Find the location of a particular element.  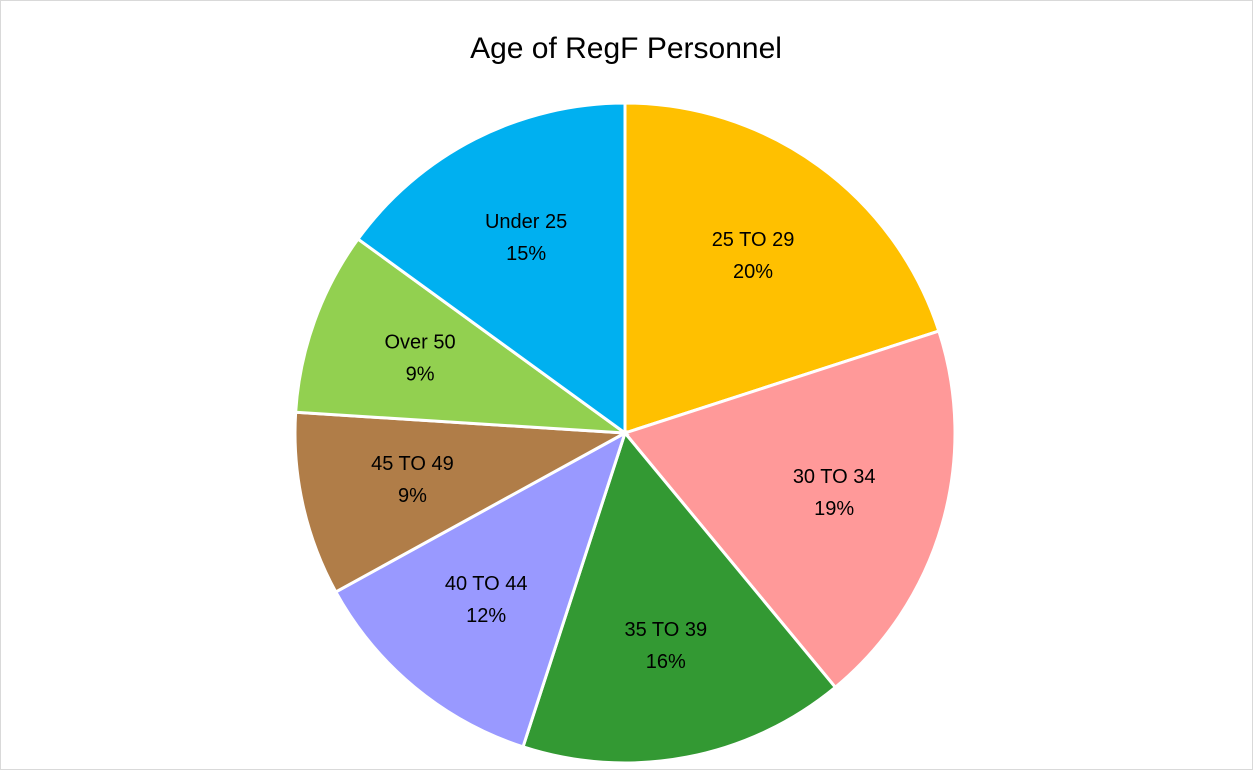

slice-category-label: Over 50 is located at coordinates (419, 343).